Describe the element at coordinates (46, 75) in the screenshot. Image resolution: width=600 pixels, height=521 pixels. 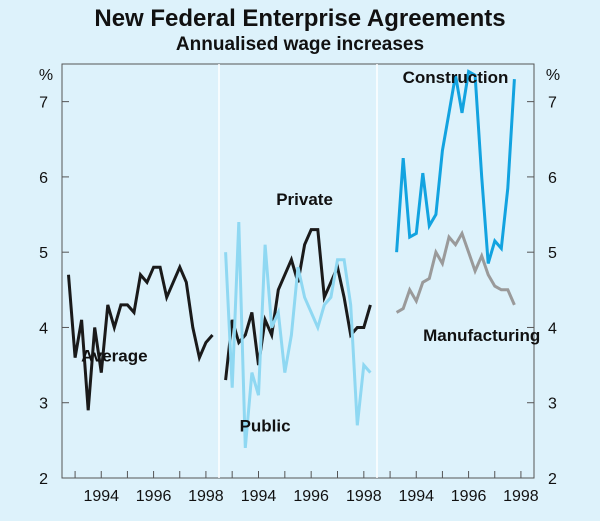
I see `y-unit-left: %` at that location.